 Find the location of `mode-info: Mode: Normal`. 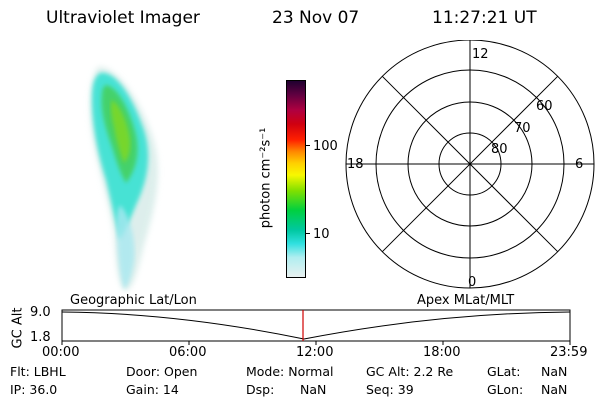

mode-info: Mode: Normal is located at coordinates (290, 371).